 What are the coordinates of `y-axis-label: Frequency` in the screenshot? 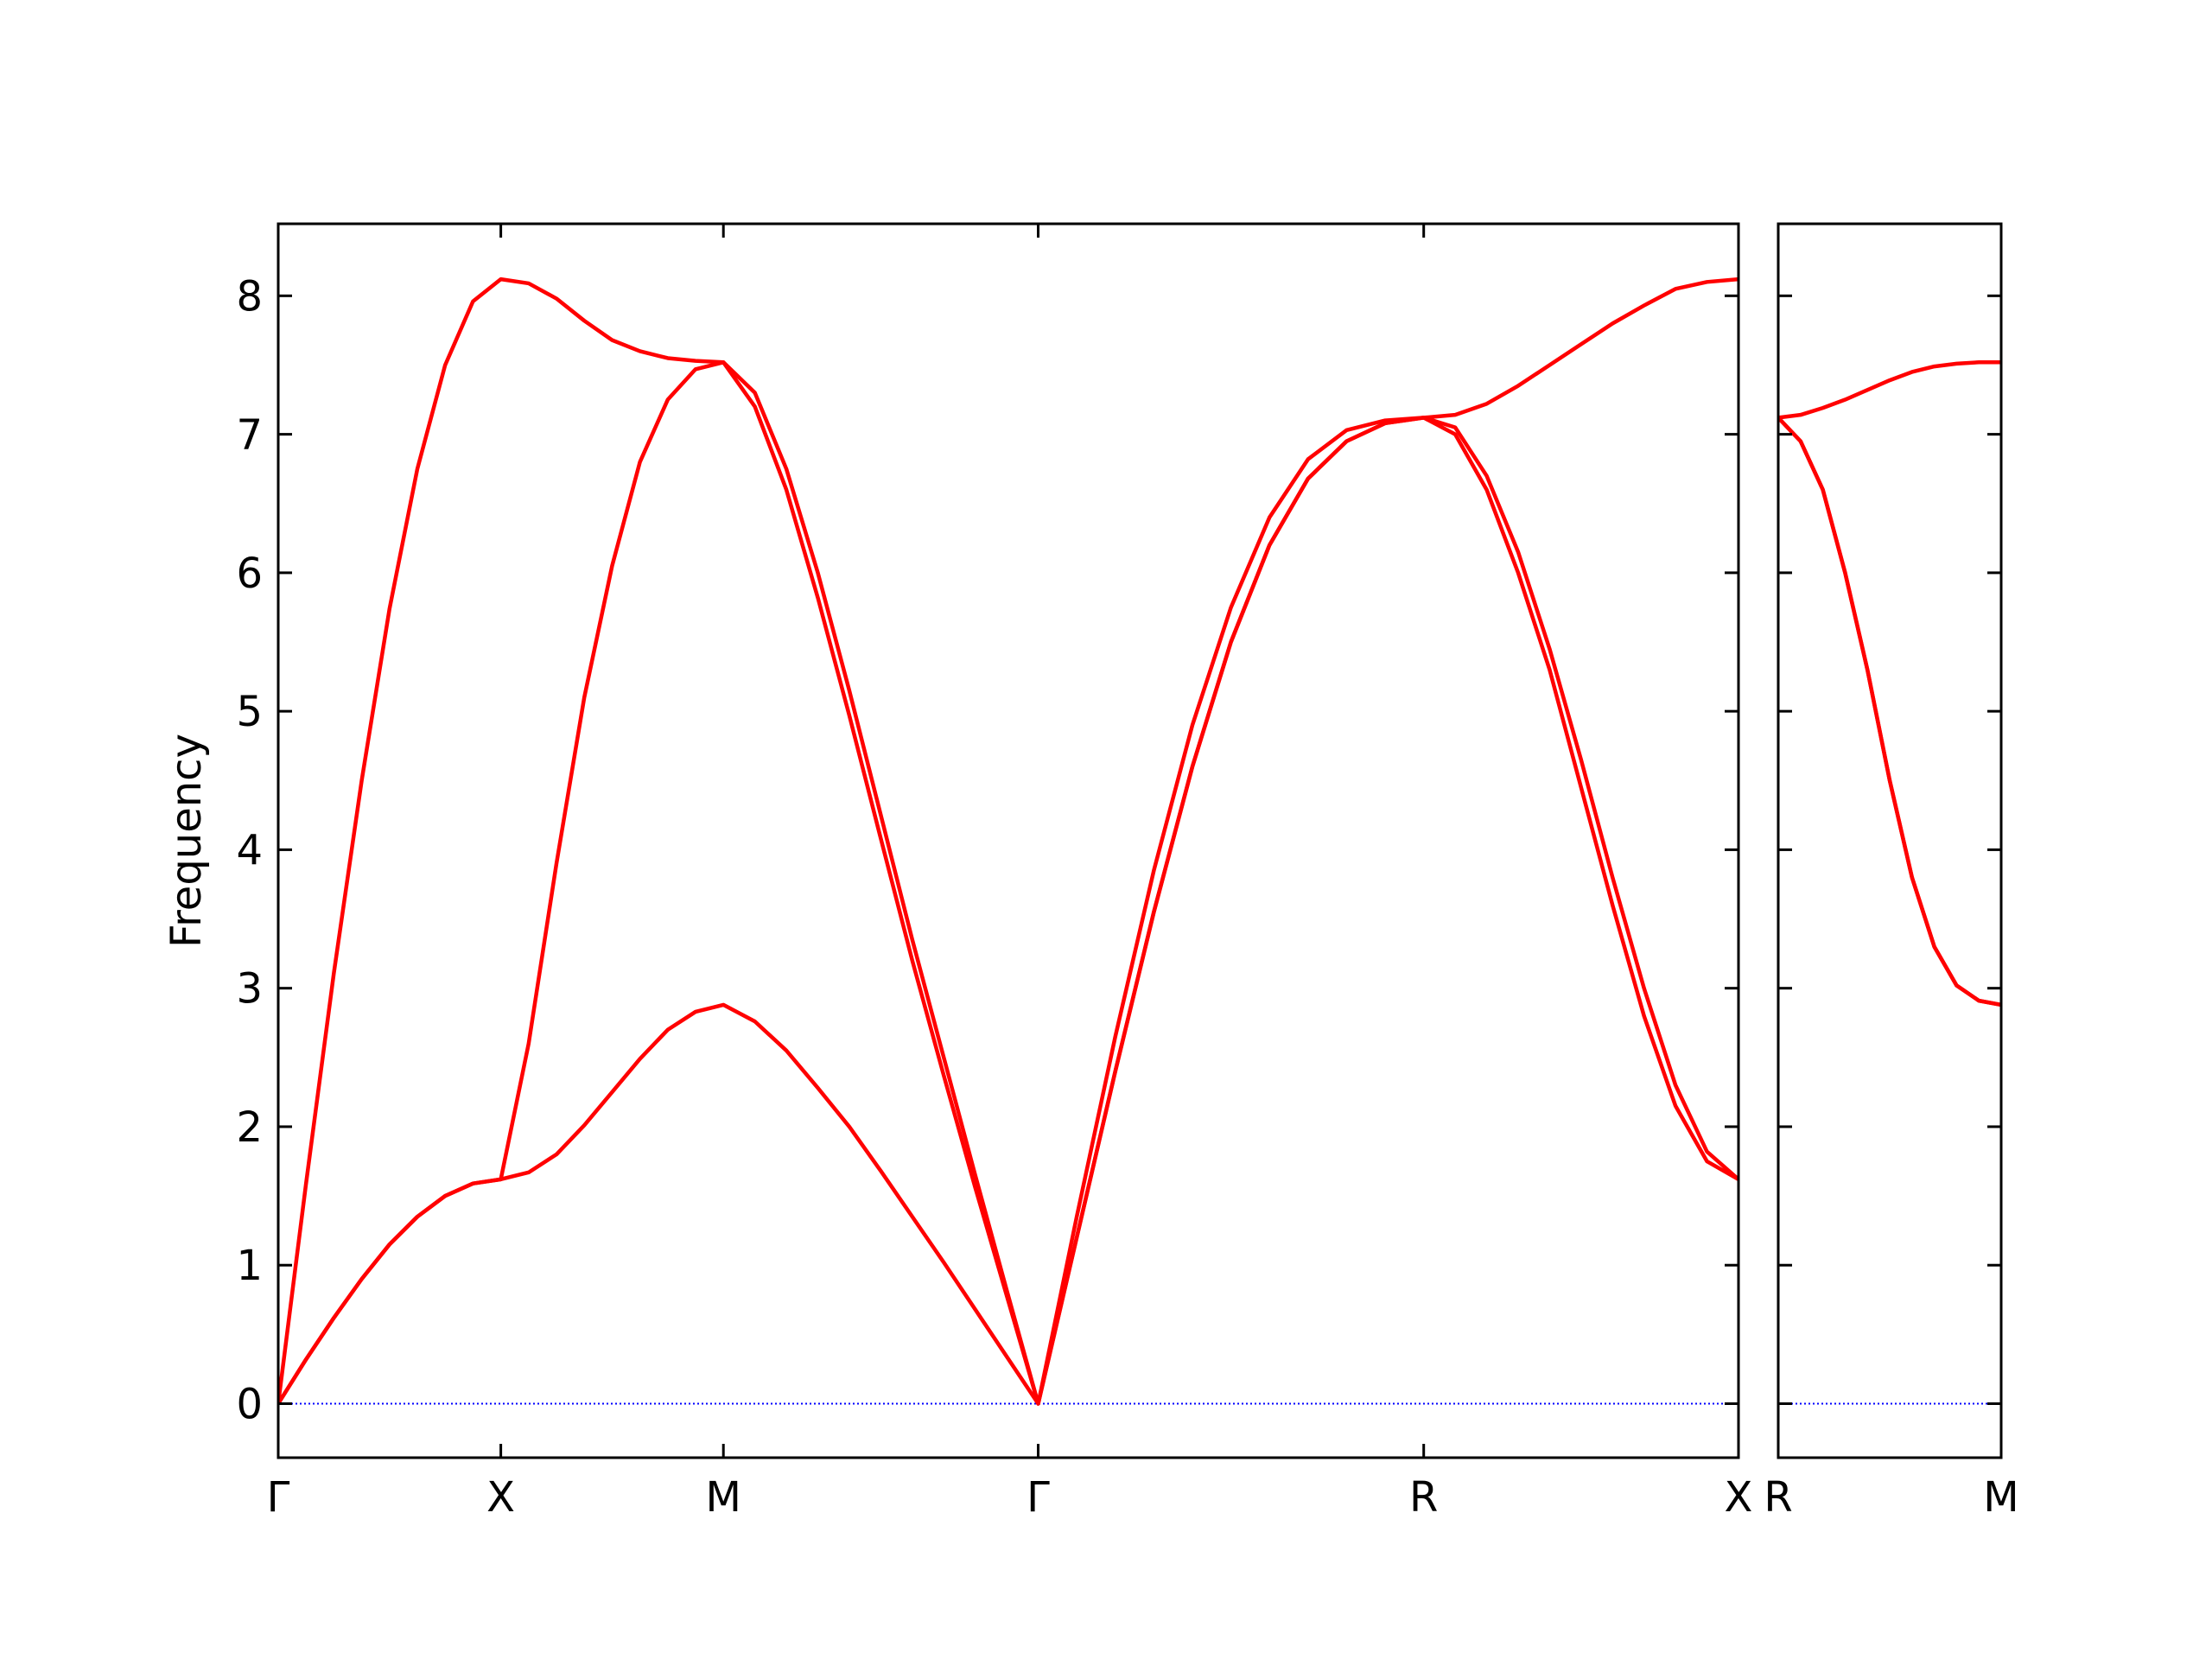 It's located at (186, 841).